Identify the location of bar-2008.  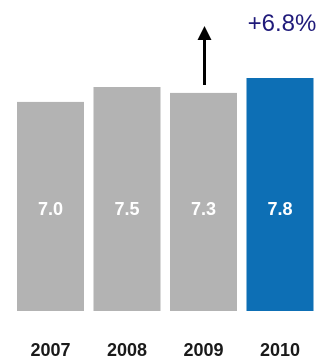
(127, 199).